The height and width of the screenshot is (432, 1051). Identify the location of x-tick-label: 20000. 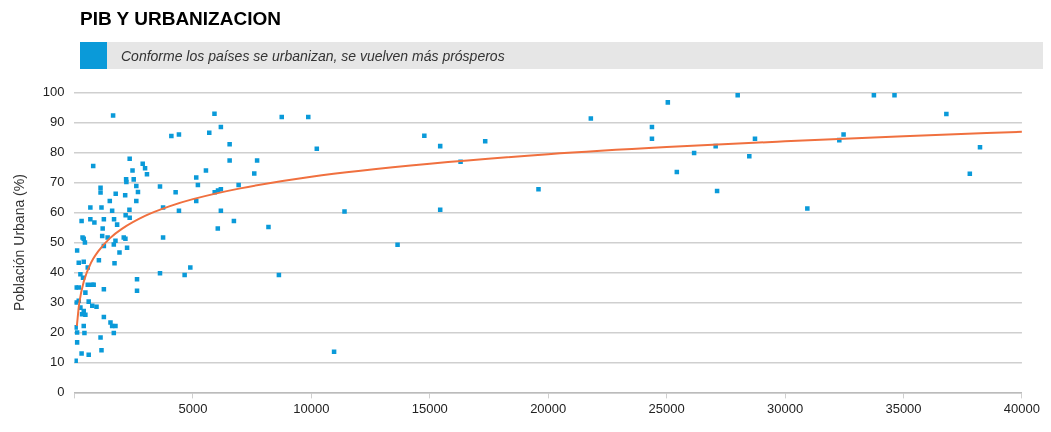
(548, 408).